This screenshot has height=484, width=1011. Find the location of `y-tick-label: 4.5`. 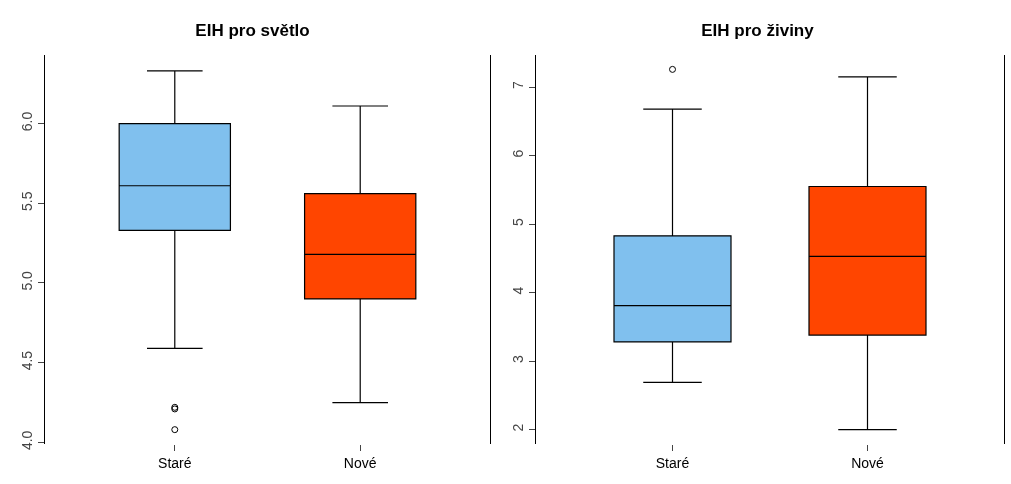

y-tick-label: 4.5 is located at coordinates (27, 360).